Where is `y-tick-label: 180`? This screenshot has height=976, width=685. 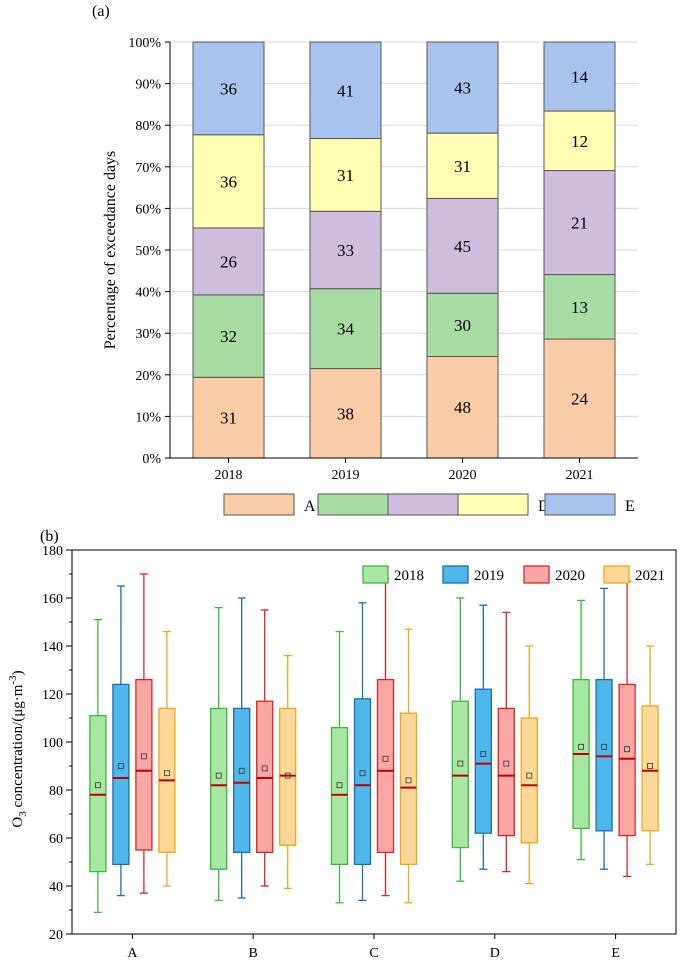
y-tick-label: 180 is located at coordinates (52, 551).